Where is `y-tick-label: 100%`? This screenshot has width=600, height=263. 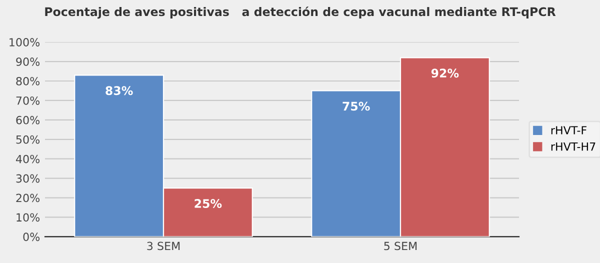 y-tick-label: 100% is located at coordinates (25, 42).